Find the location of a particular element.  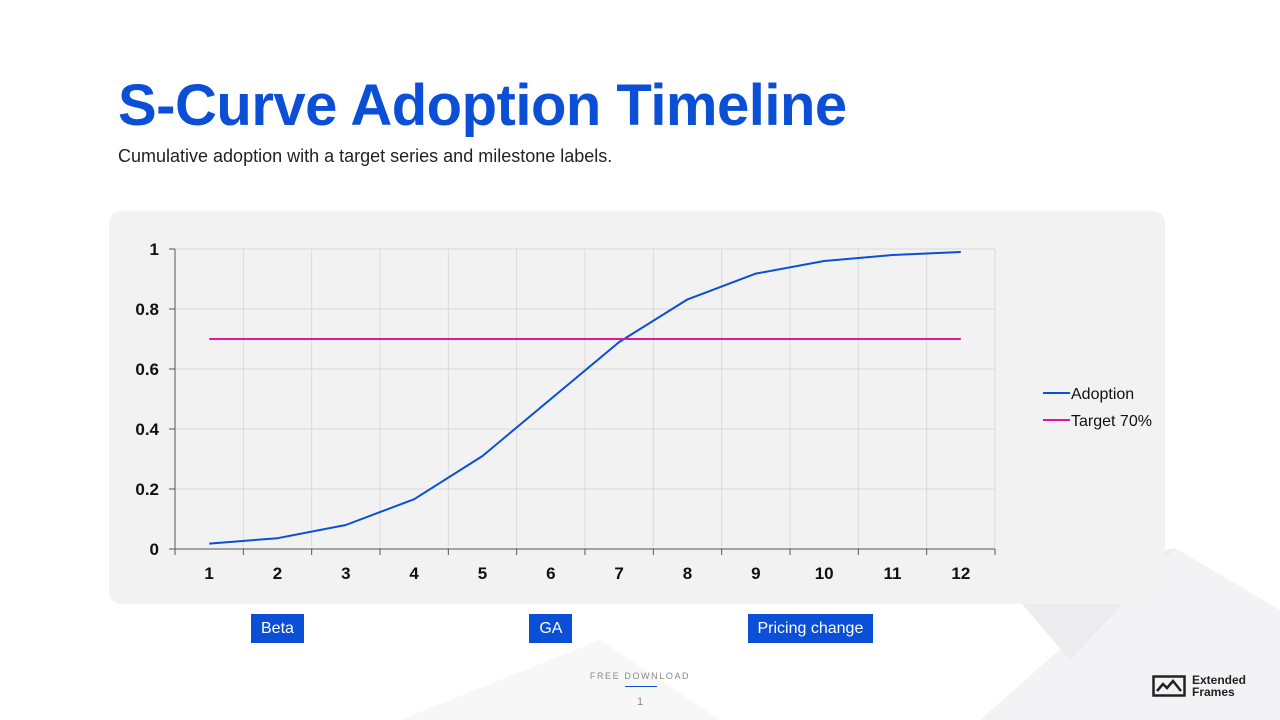

milestone-badge: Pricing change is located at coordinates (810, 628).